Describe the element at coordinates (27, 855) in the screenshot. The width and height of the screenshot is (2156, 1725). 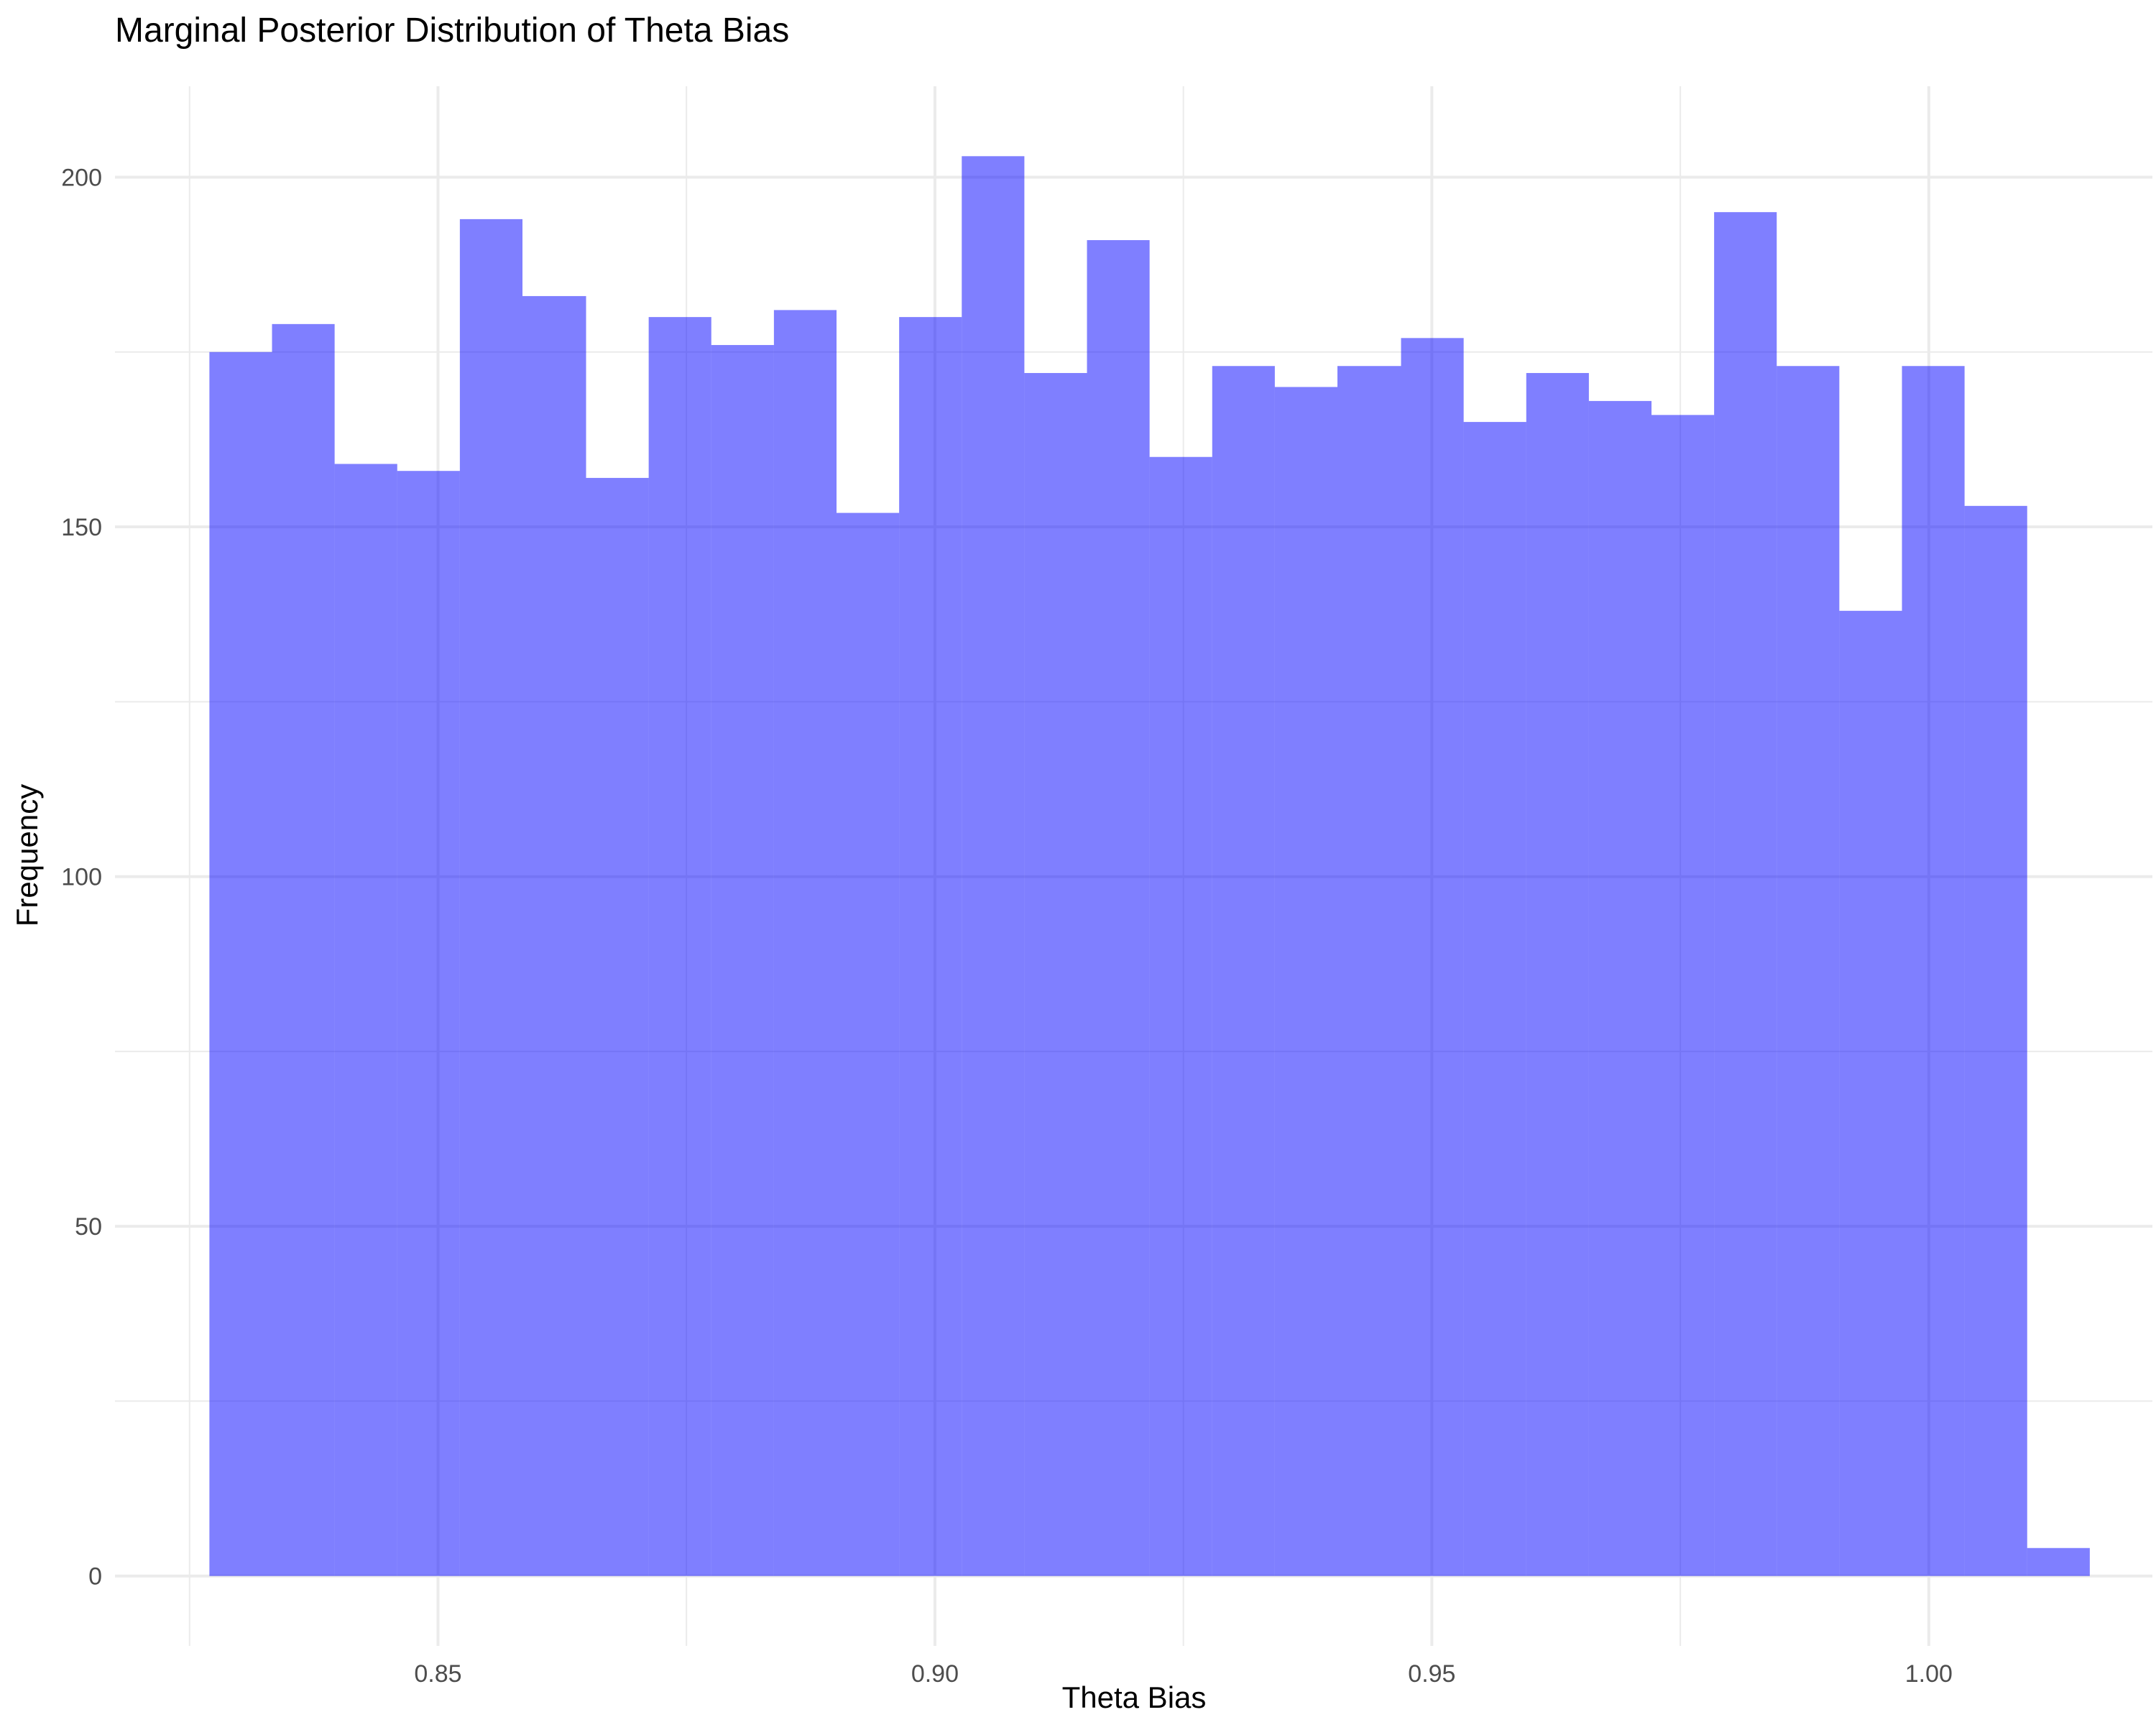
I see `y-axis-title: Frequency` at that location.